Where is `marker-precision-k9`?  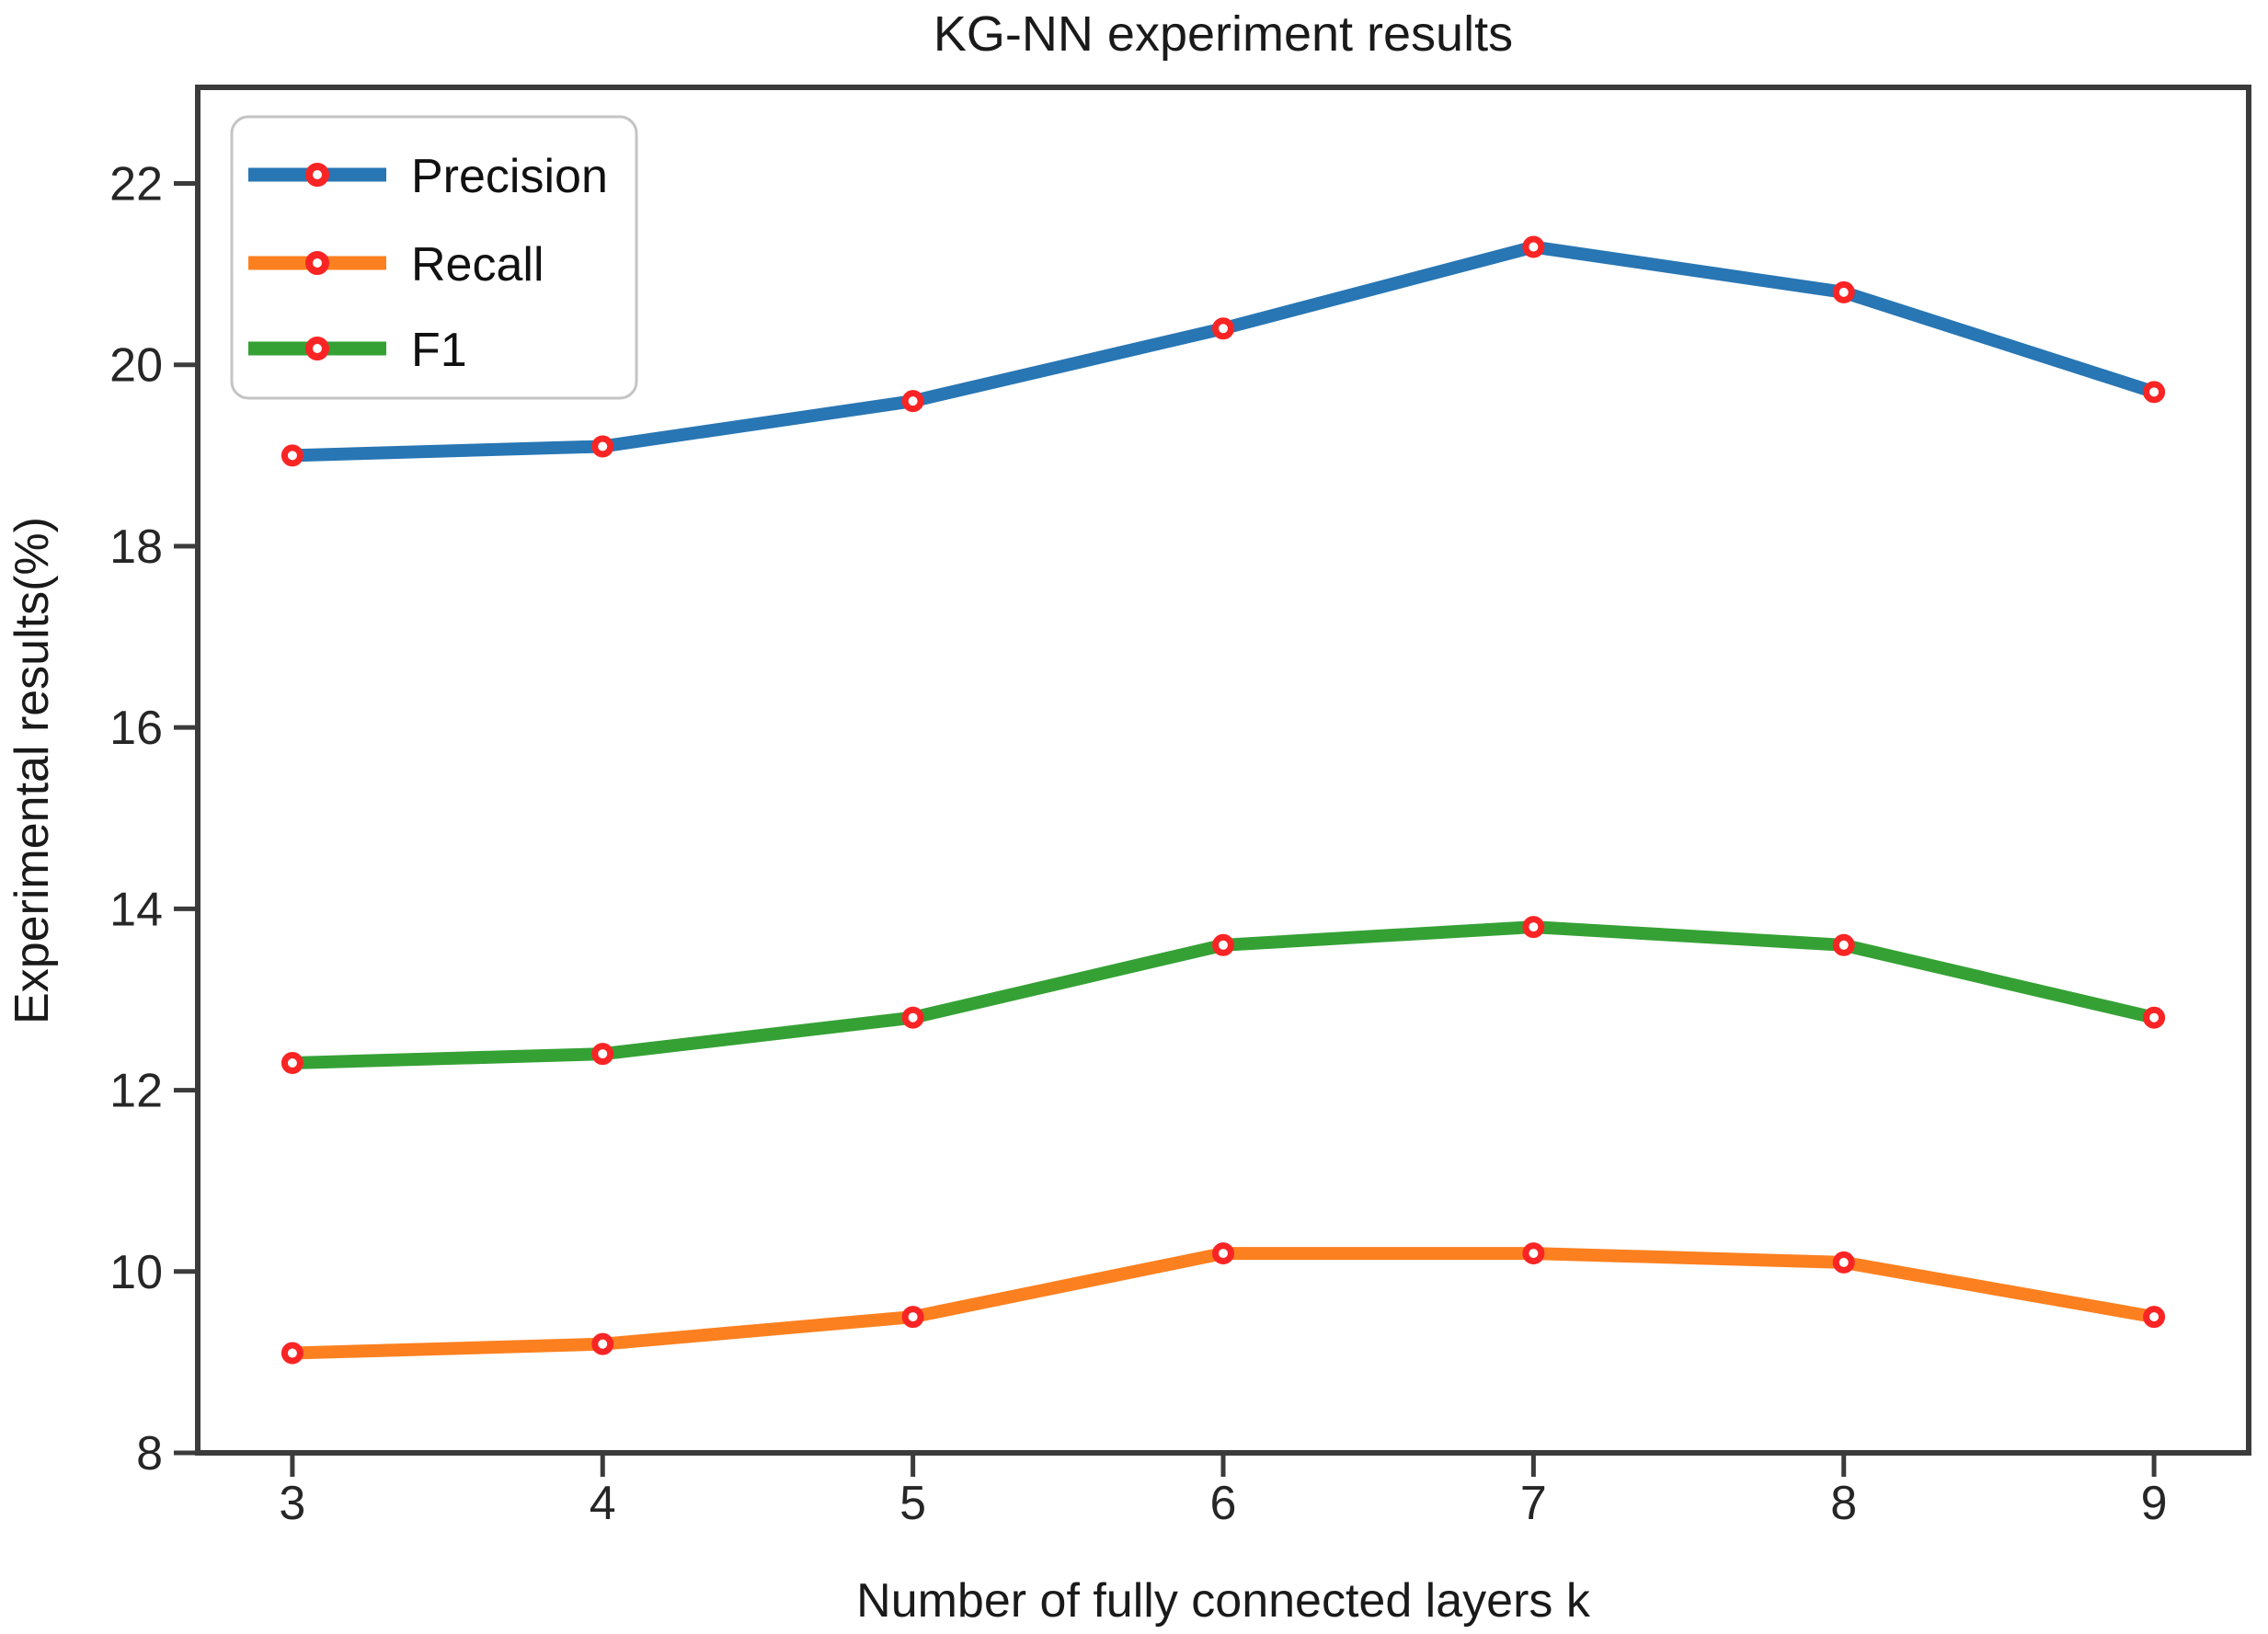 marker-precision-k9 is located at coordinates (2154, 392).